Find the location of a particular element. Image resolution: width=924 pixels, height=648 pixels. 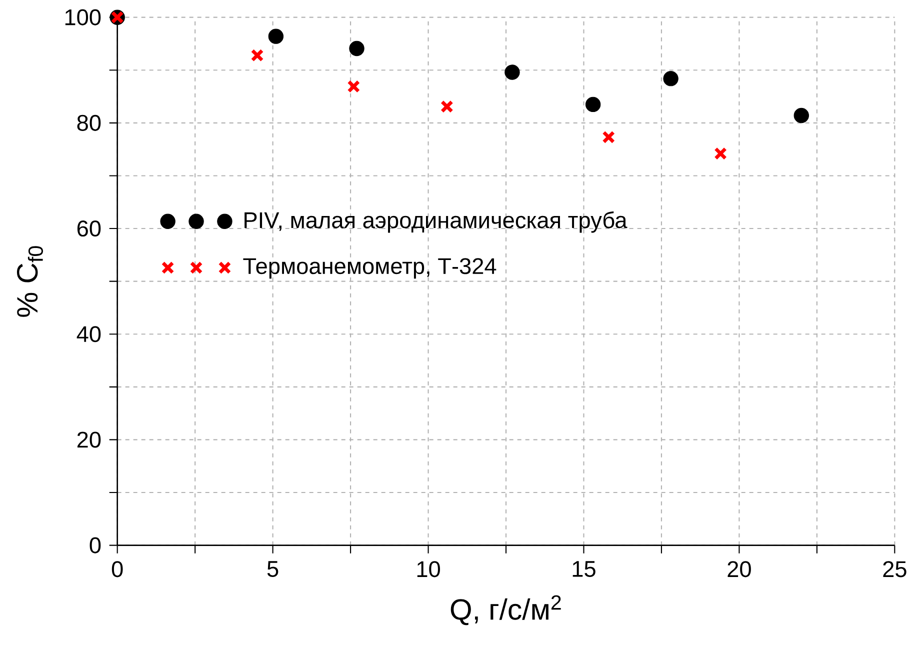

y-tick-label: 0 is located at coordinates (95, 545).